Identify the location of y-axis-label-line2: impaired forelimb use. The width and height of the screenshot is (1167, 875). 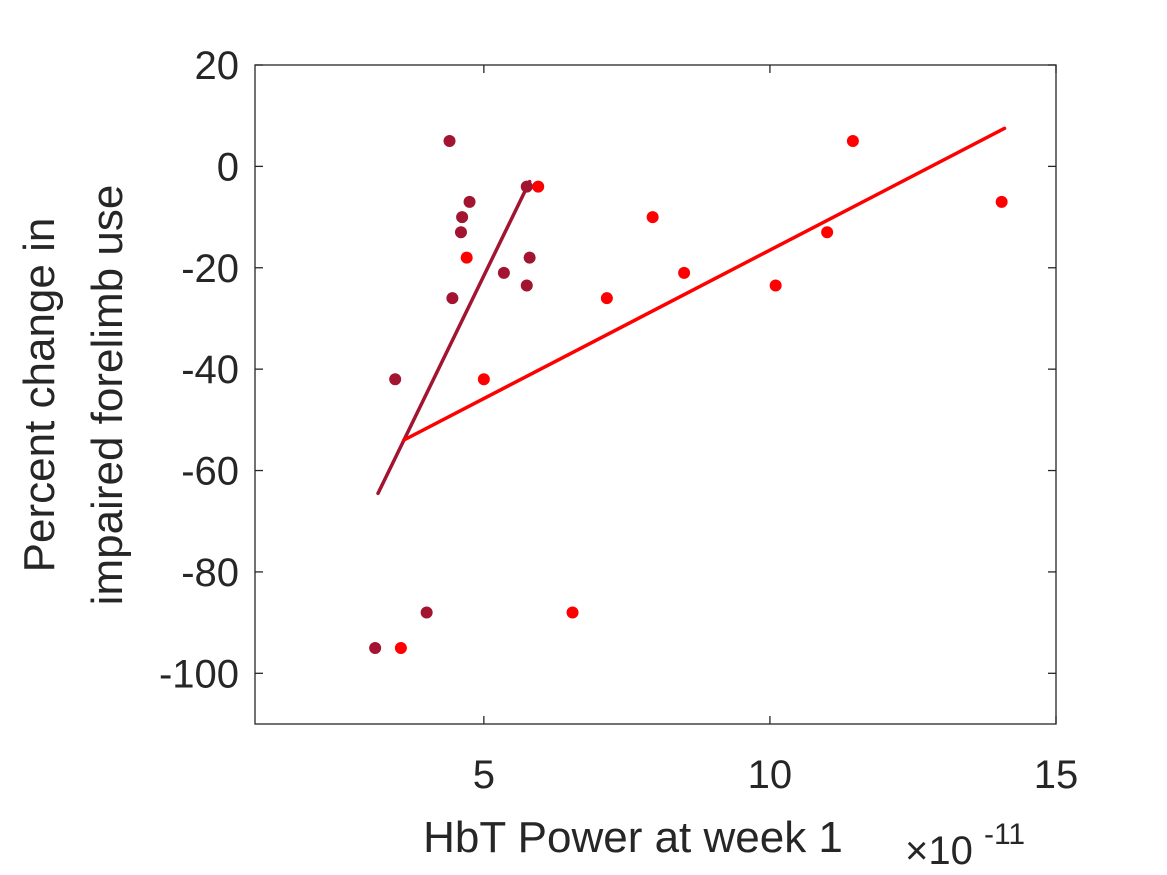
(107, 395).